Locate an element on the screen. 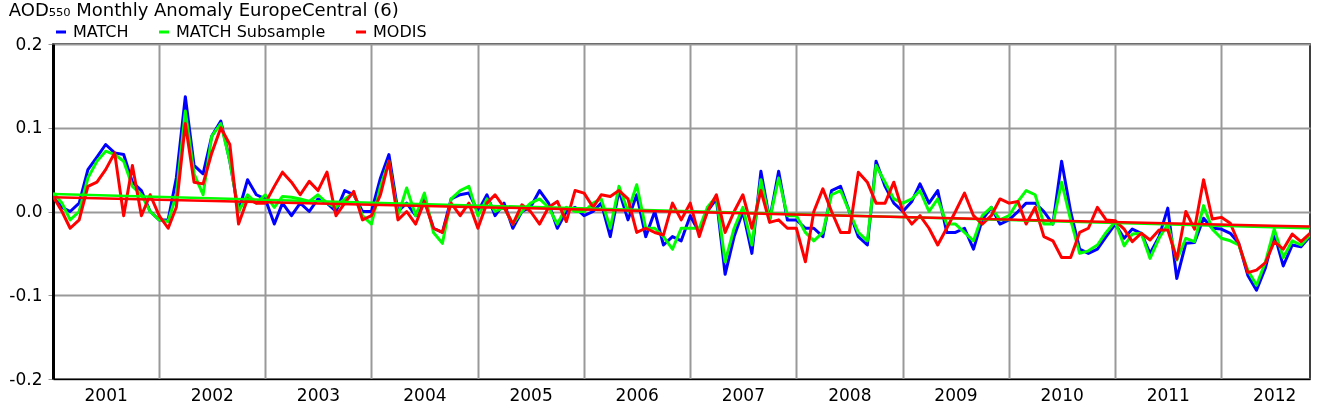 This screenshot has height=411, width=1320. x-tick-label: 2011 is located at coordinates (1168, 394).